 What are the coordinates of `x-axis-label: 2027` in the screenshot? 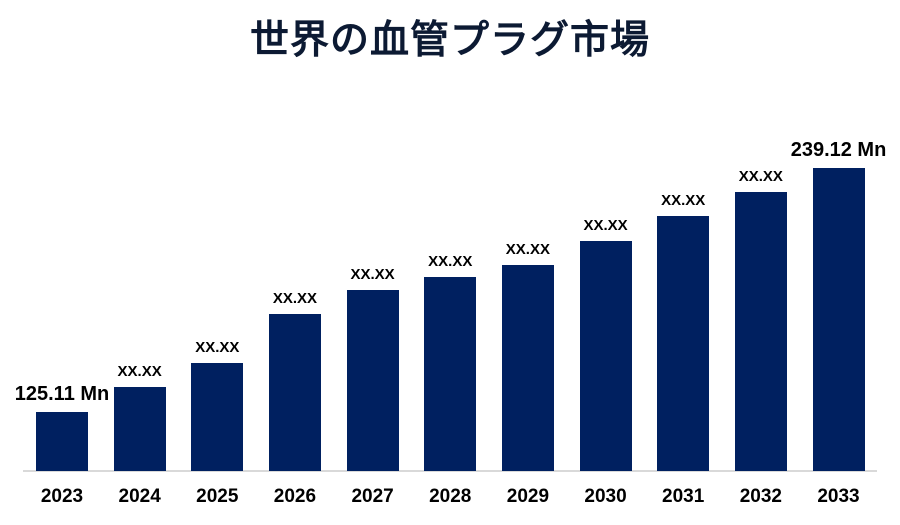 It's located at (372, 496).